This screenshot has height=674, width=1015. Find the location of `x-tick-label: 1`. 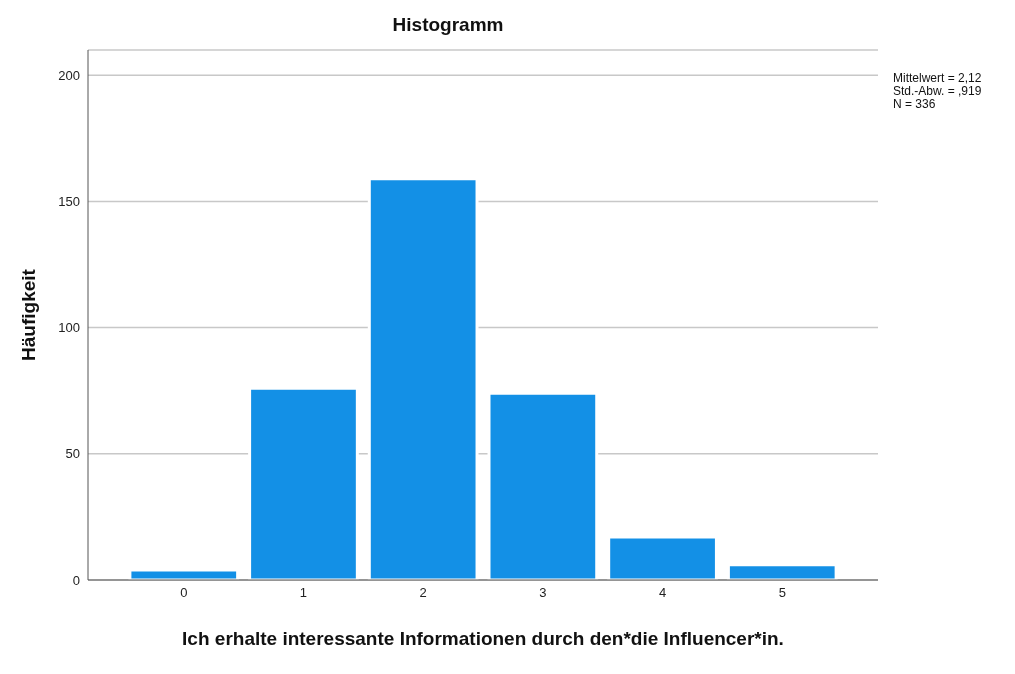

x-tick-label: 1 is located at coordinates (303, 593).